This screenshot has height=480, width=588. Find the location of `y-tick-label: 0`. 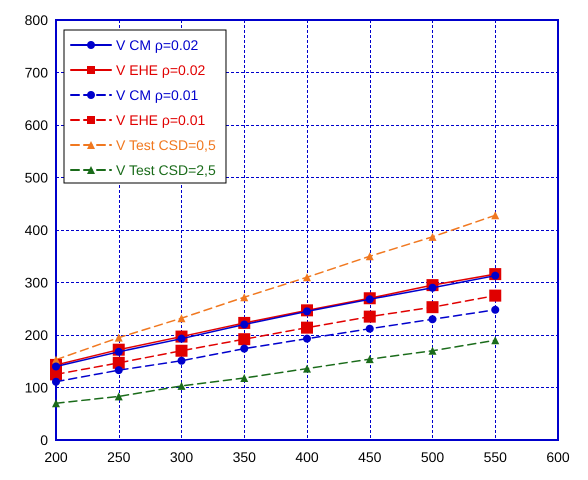

y-tick-label: 0 is located at coordinates (44, 440).